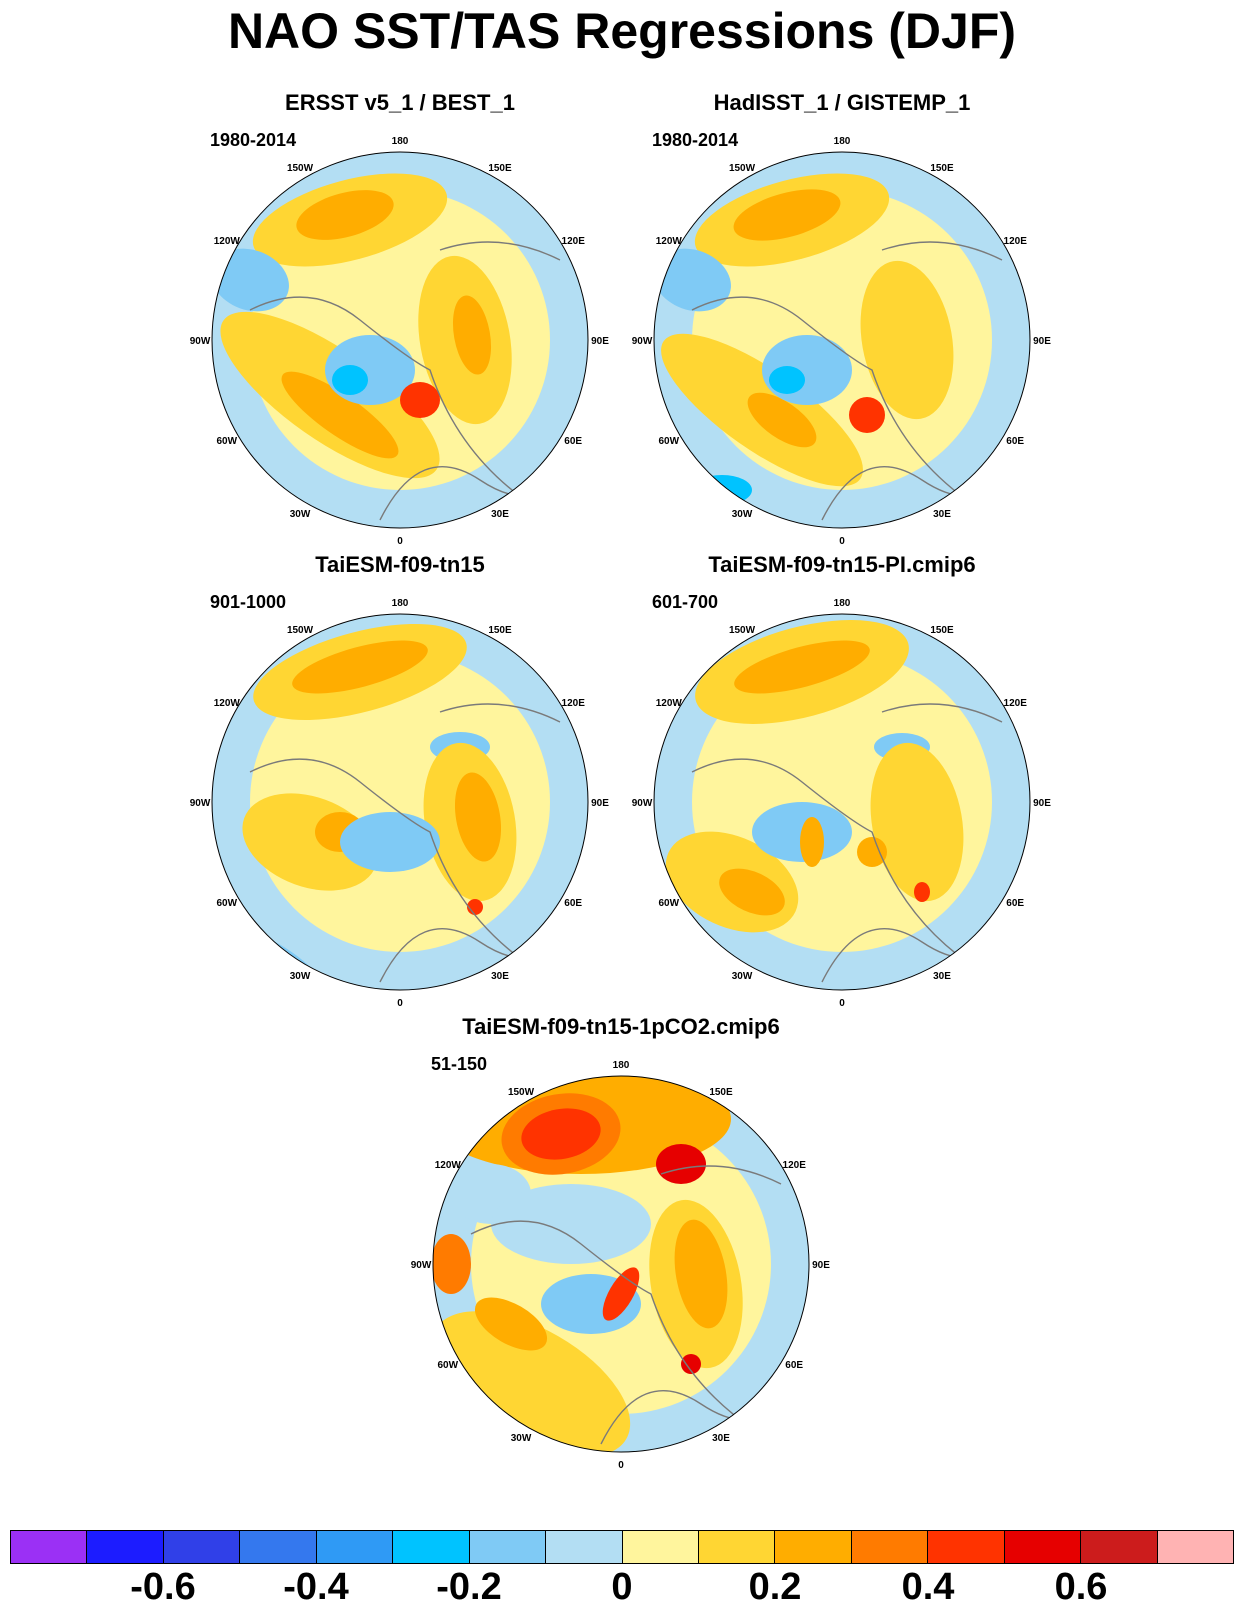 The height and width of the screenshot is (1609, 1244). Describe the element at coordinates (459, 1064) in the screenshot. I see `panel-period: 51-150` at that location.